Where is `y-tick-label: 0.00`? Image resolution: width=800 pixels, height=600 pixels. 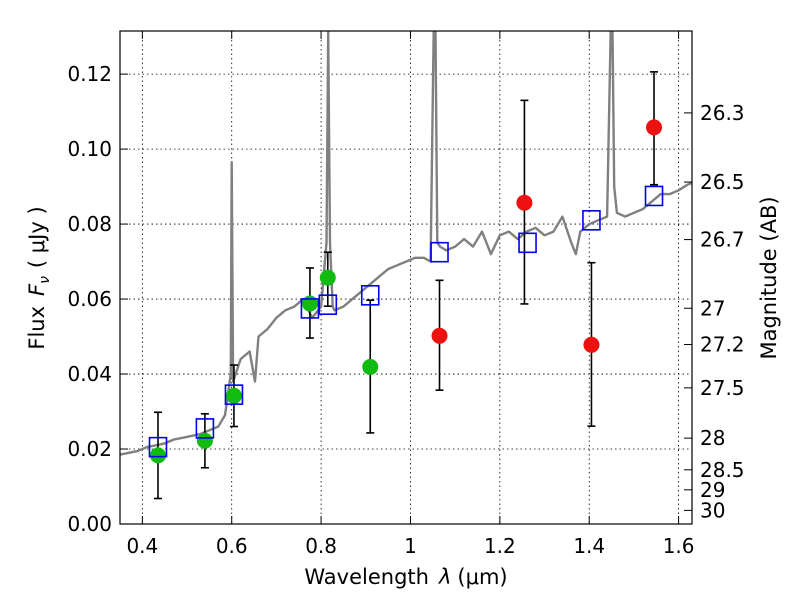
y-tick-label: 0.00 is located at coordinates (89, 524).